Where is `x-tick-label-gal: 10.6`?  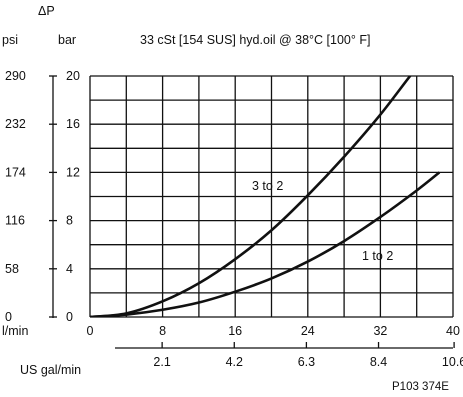
x-tick-label-gal: 10.6 is located at coordinates (452, 362).